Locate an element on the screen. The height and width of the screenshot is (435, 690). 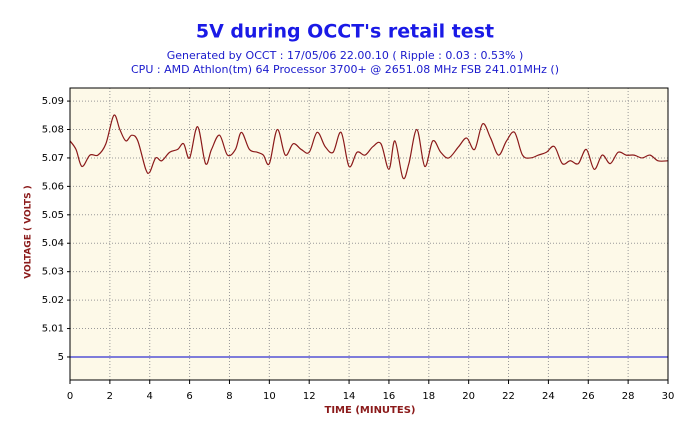
y-tick-label: 5.04 is located at coordinates (53, 243).